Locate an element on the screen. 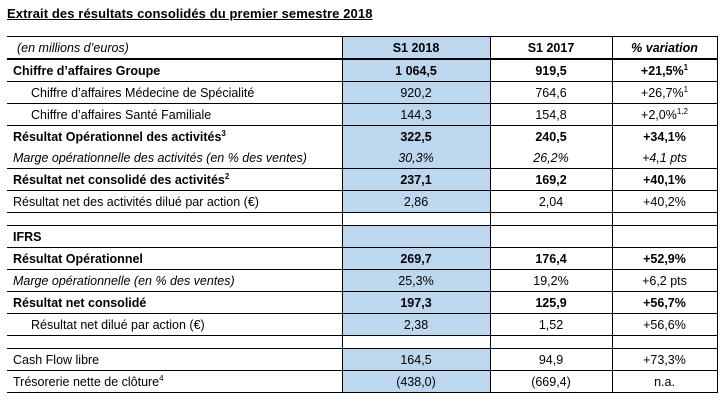  cell-s1-2018: 197,3 is located at coordinates (415, 302).